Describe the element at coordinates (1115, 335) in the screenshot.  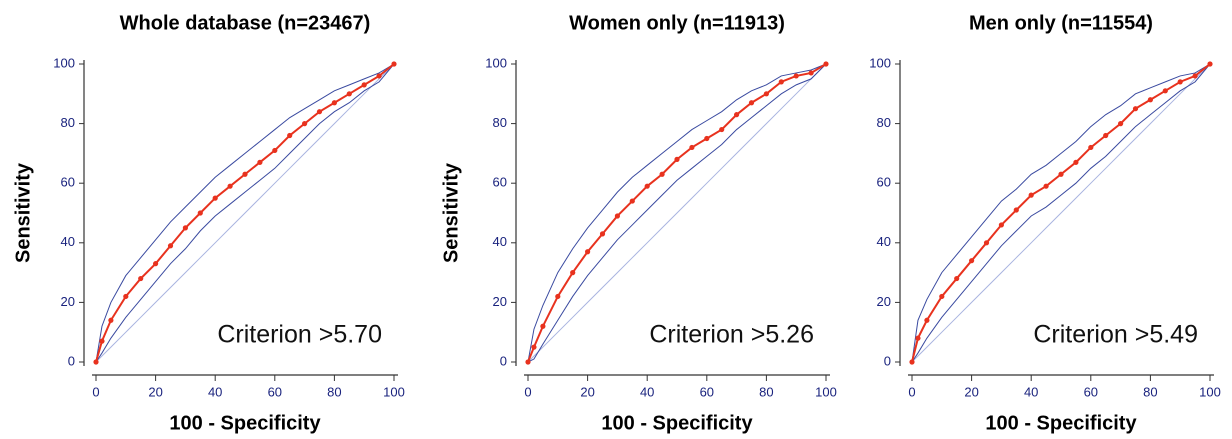
I see `annotation: Criterion >5.49` at that location.